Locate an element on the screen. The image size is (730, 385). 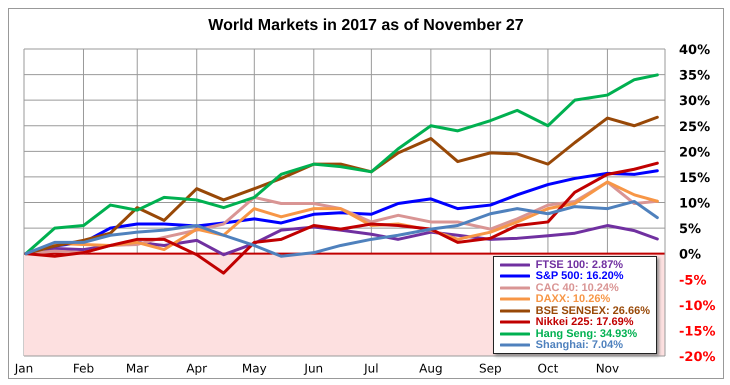
y-tick-label: 0% is located at coordinates (690, 255).